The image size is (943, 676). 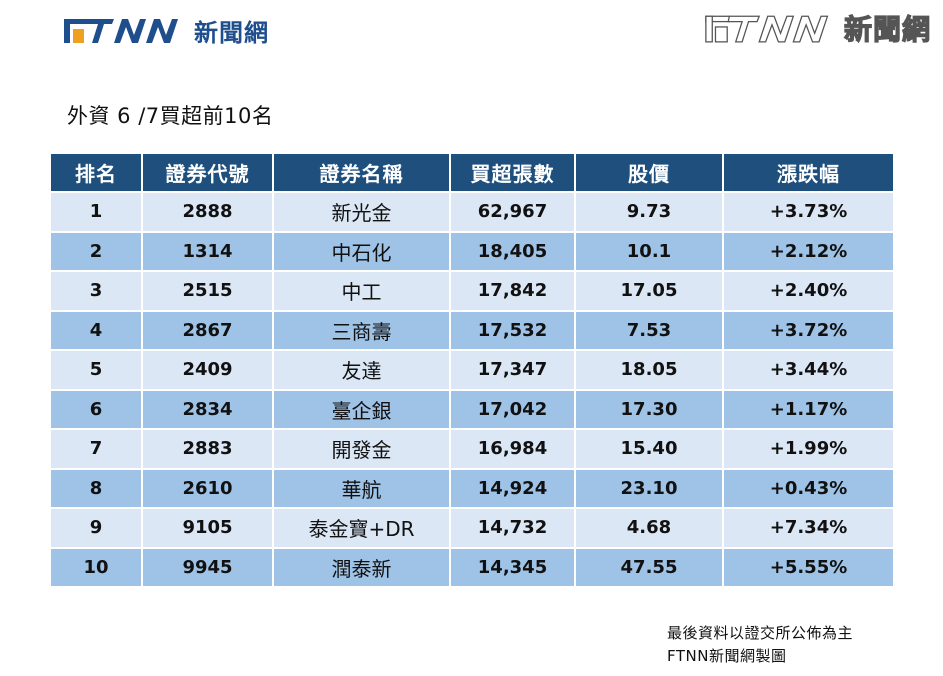 I want to click on cell-name: 新光金, so click(x=362, y=211).